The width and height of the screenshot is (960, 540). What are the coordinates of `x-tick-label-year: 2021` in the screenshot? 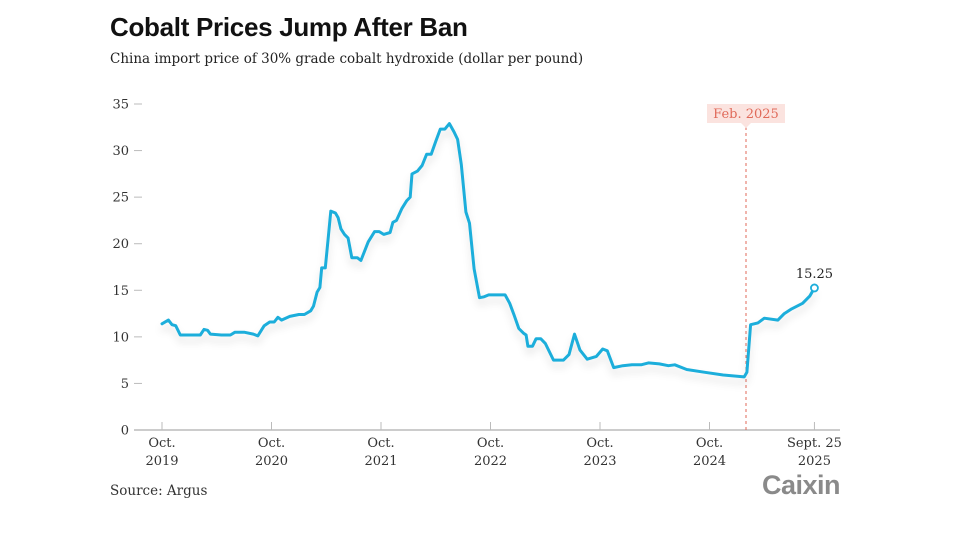 It's located at (380, 461).